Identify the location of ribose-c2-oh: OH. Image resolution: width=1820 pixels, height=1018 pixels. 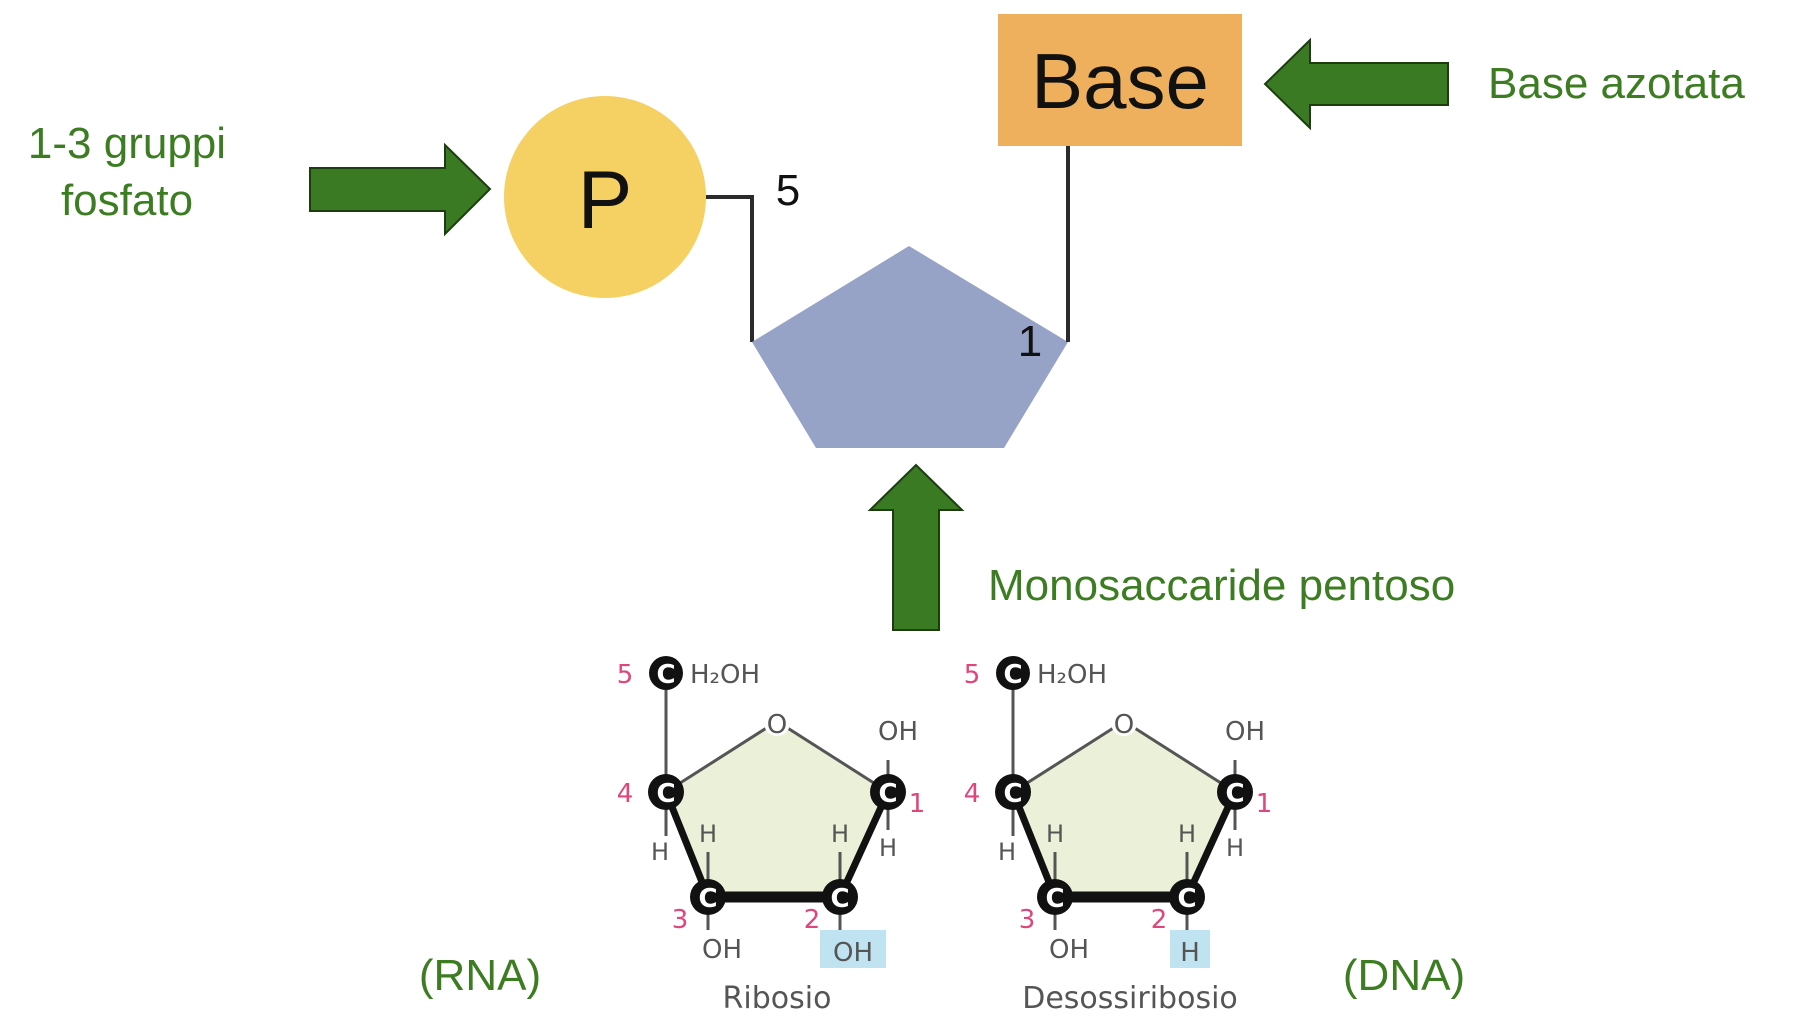
(853, 953).